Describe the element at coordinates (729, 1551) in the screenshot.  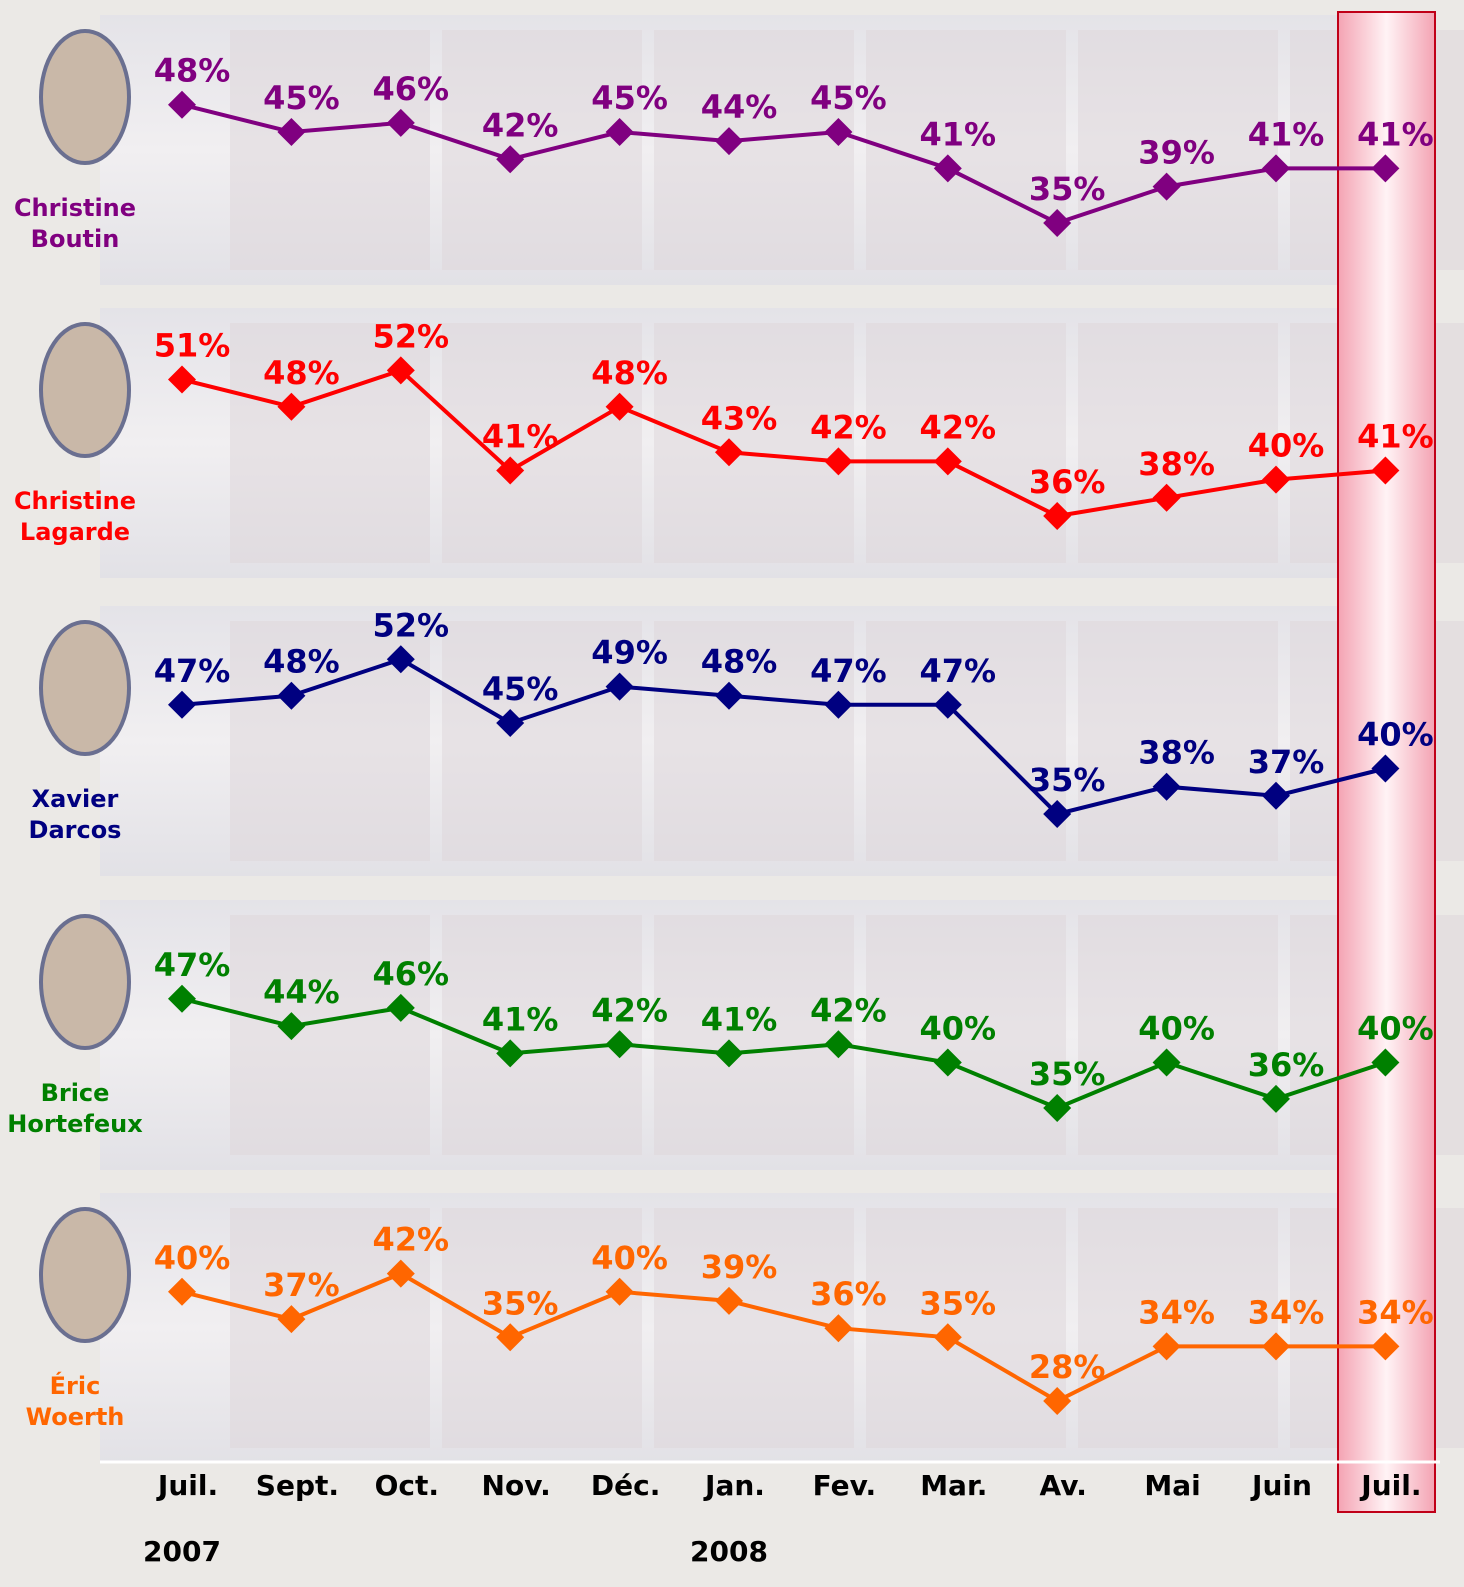
I see `year-label: 2008` at that location.